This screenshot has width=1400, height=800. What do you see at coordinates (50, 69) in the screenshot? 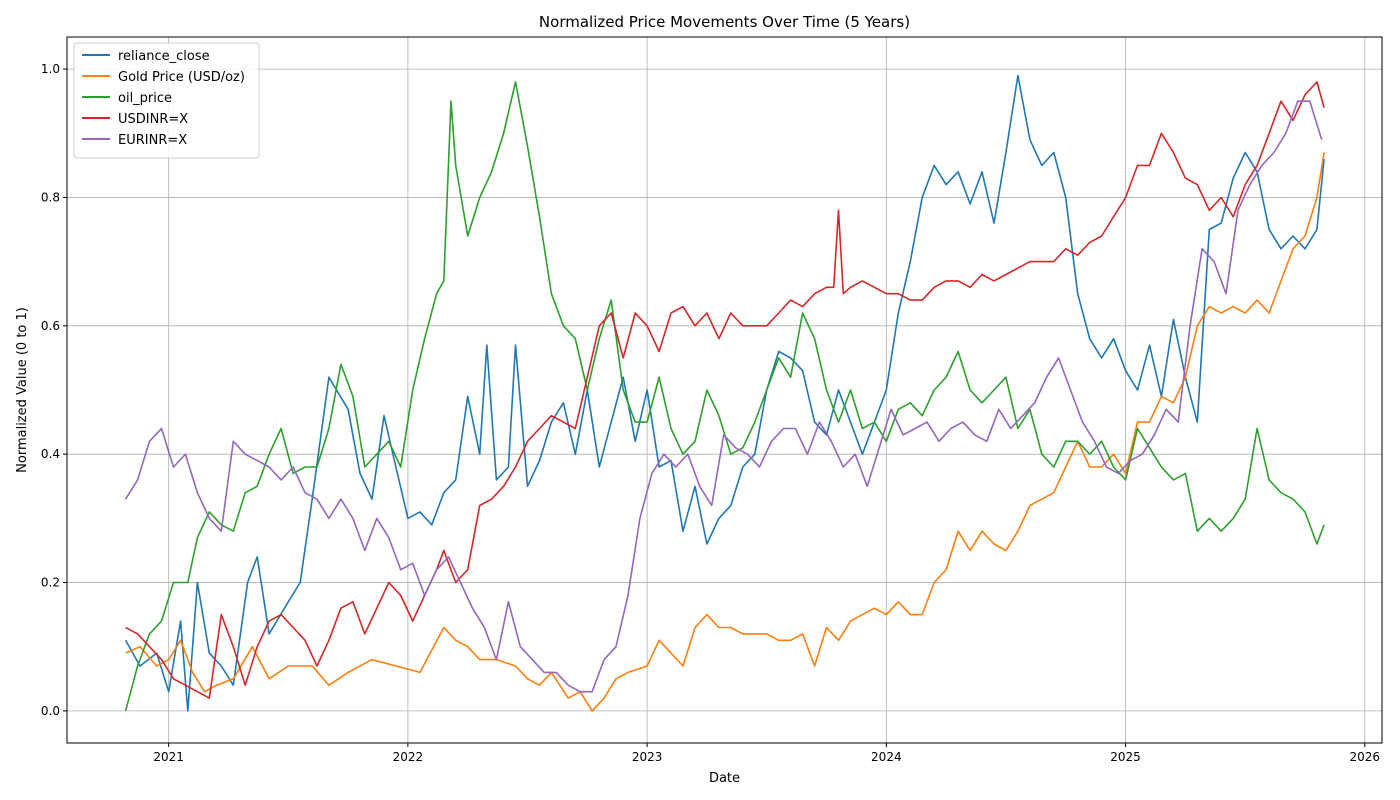
I see `y-tick-label: 1.0` at bounding box center [50, 69].